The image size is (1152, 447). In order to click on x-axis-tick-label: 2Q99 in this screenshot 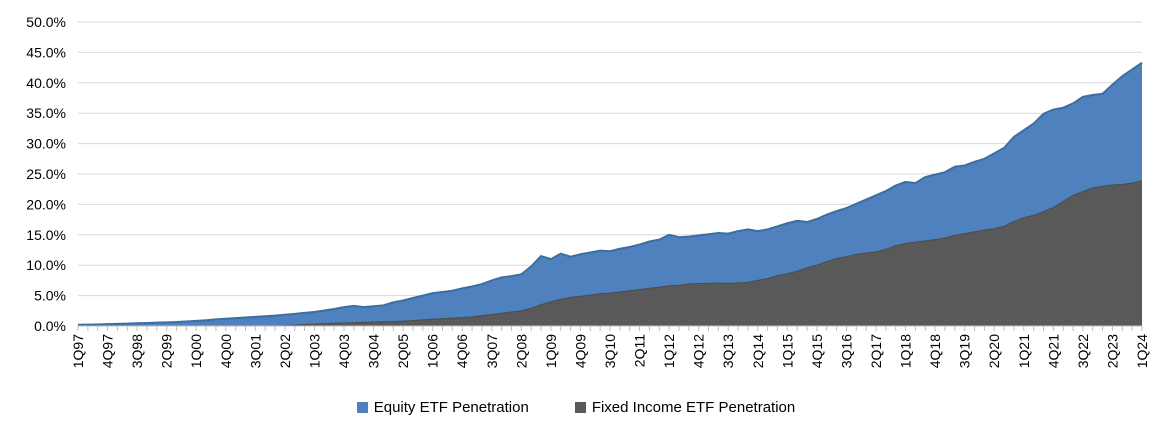, I will do `click(167, 351)`.